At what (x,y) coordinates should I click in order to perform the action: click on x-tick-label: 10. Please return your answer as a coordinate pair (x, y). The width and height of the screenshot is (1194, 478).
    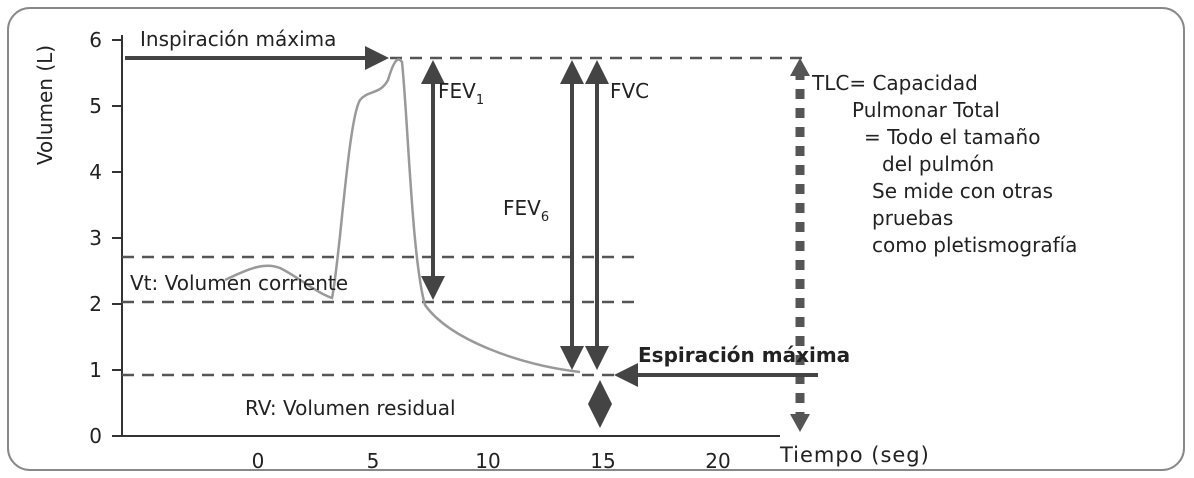
    Looking at the image, I should click on (487, 461).